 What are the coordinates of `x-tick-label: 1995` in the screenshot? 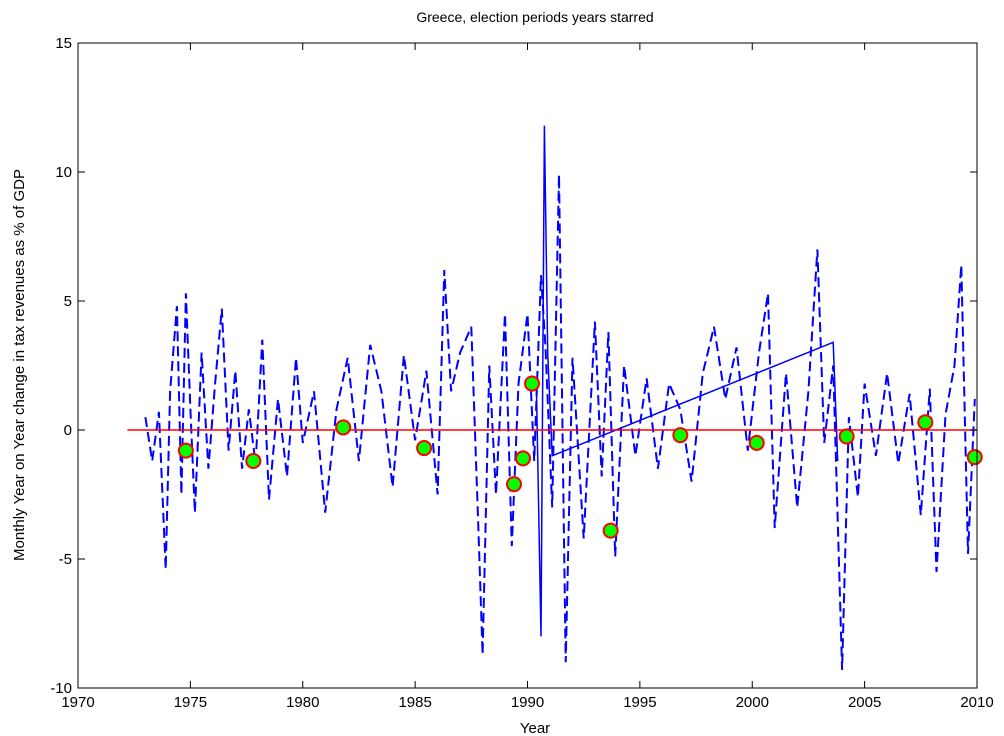 It's located at (639, 702).